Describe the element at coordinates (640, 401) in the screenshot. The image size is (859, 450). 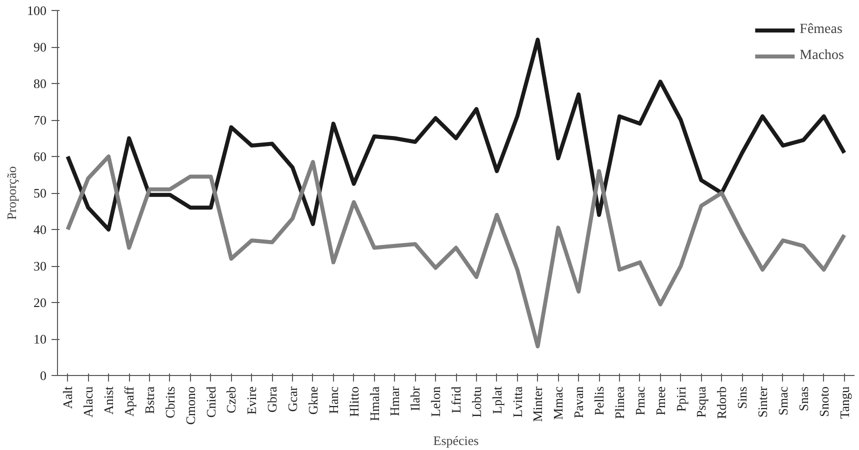
I see `x-tick-label: Pmac` at that location.